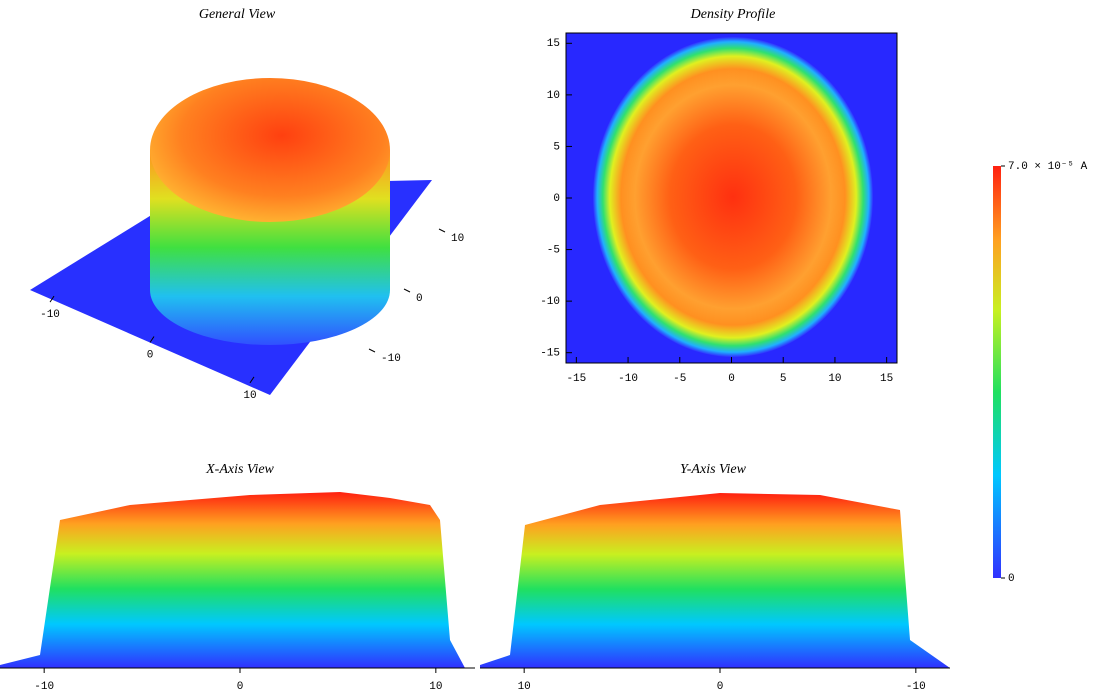 The image size is (1108, 698). I want to click on x-tick-label: -5, so click(679, 379).